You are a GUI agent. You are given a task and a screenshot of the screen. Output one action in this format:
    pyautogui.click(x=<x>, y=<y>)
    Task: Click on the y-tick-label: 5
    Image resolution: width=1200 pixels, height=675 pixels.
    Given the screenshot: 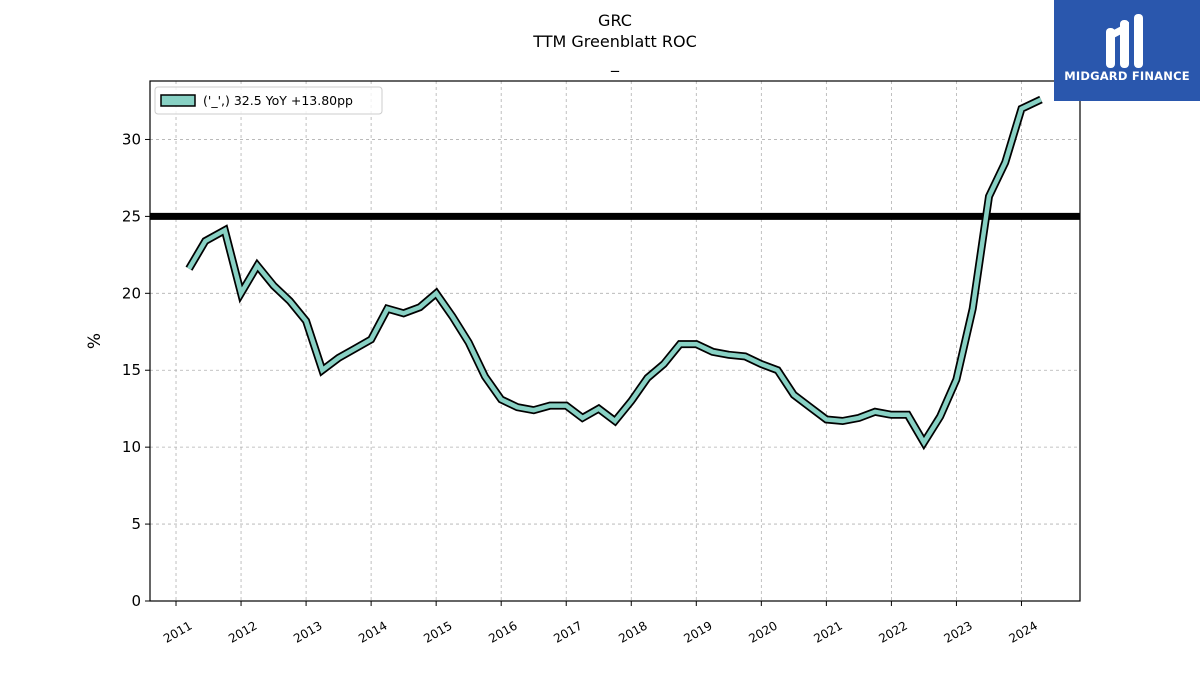 What is the action you would take?
    pyautogui.click(x=136, y=524)
    